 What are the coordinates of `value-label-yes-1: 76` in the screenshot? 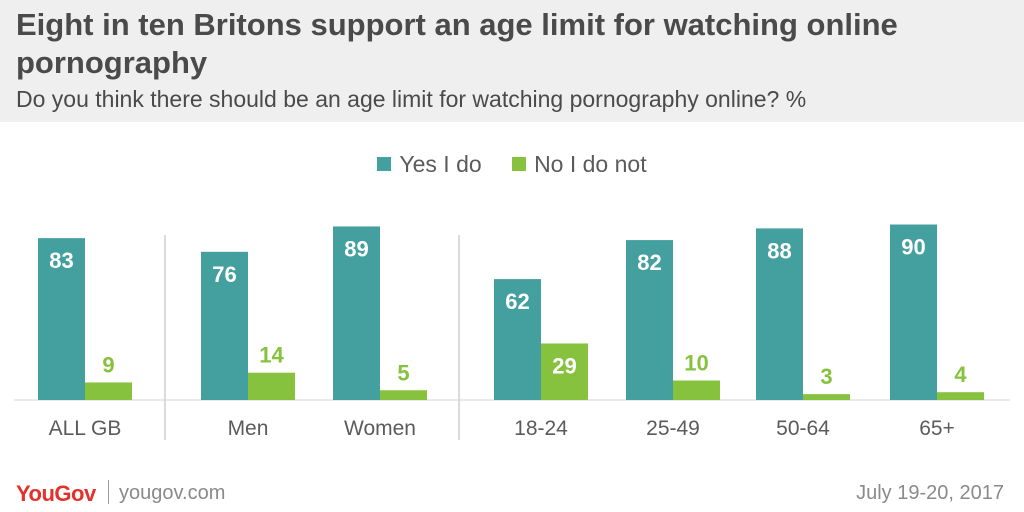 It's located at (224, 274).